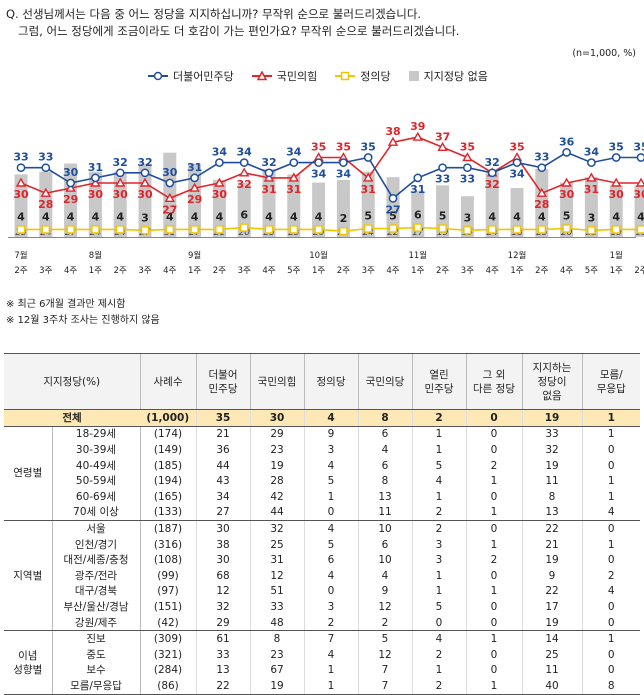  I want to click on value-cell: 43, so click(222, 481).